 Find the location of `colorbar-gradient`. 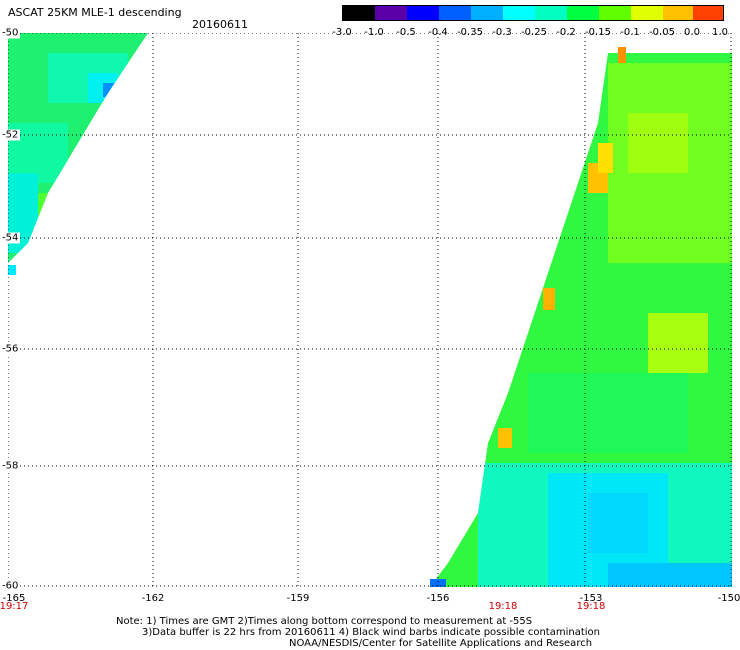

colorbar-gradient is located at coordinates (533, 13).